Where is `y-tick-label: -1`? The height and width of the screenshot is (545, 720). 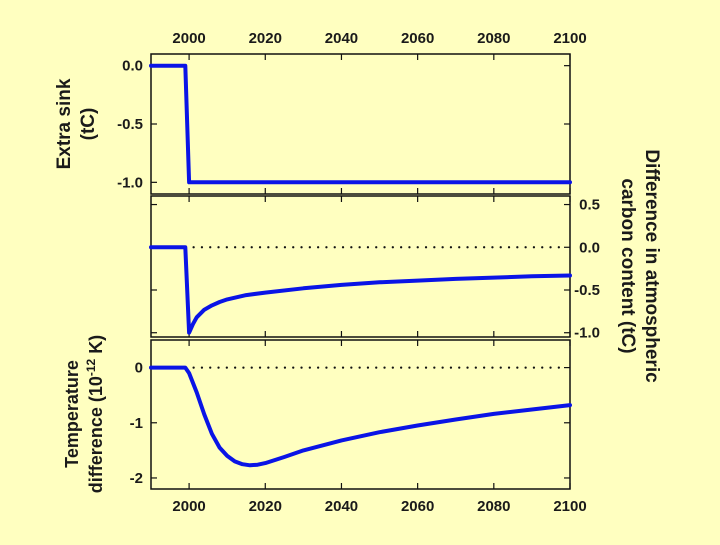
y-tick-label: -1 is located at coordinates (136, 423).